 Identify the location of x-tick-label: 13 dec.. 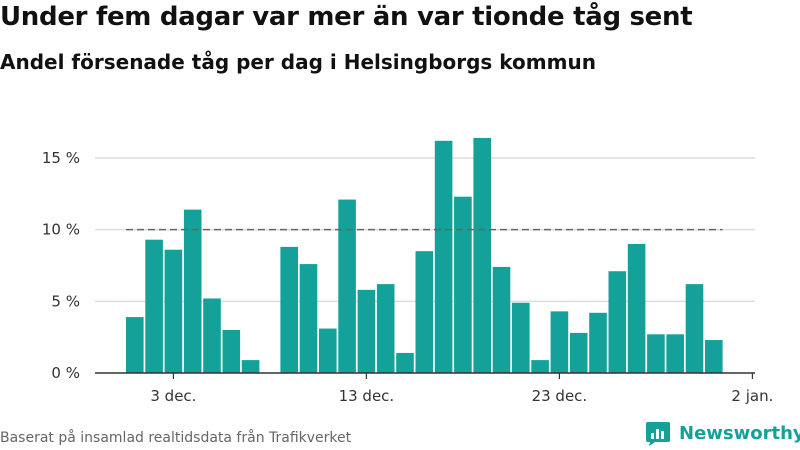
(367, 396).